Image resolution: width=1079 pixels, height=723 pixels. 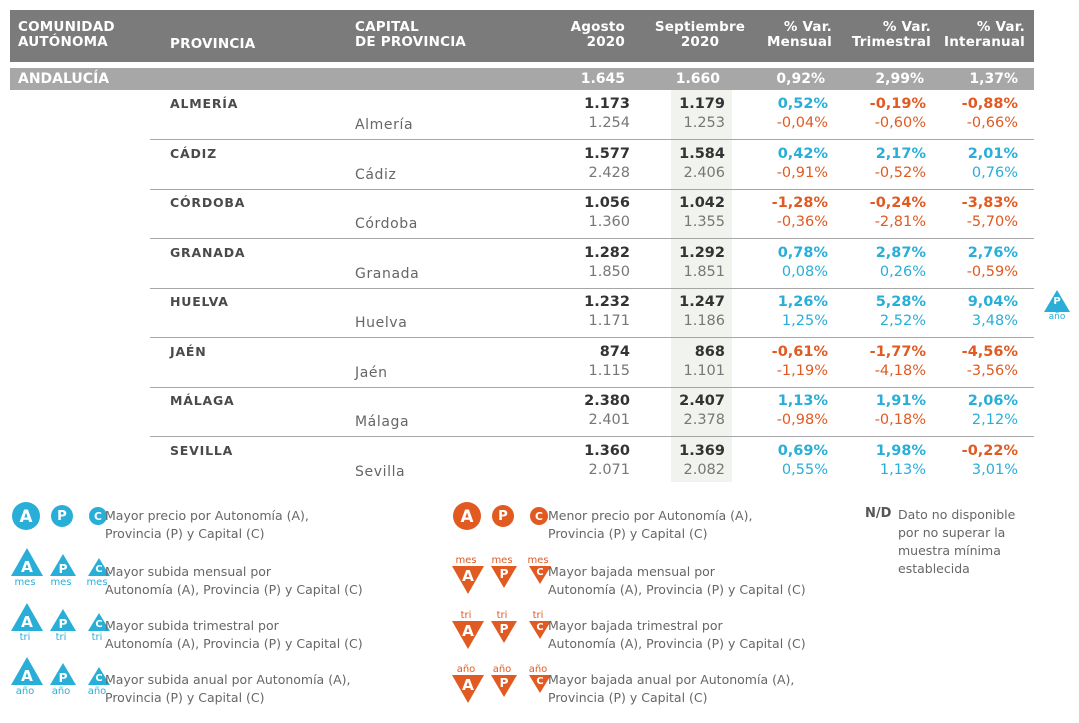 I want to click on province-var-trimestral: 1,91%, so click(x=900, y=401).